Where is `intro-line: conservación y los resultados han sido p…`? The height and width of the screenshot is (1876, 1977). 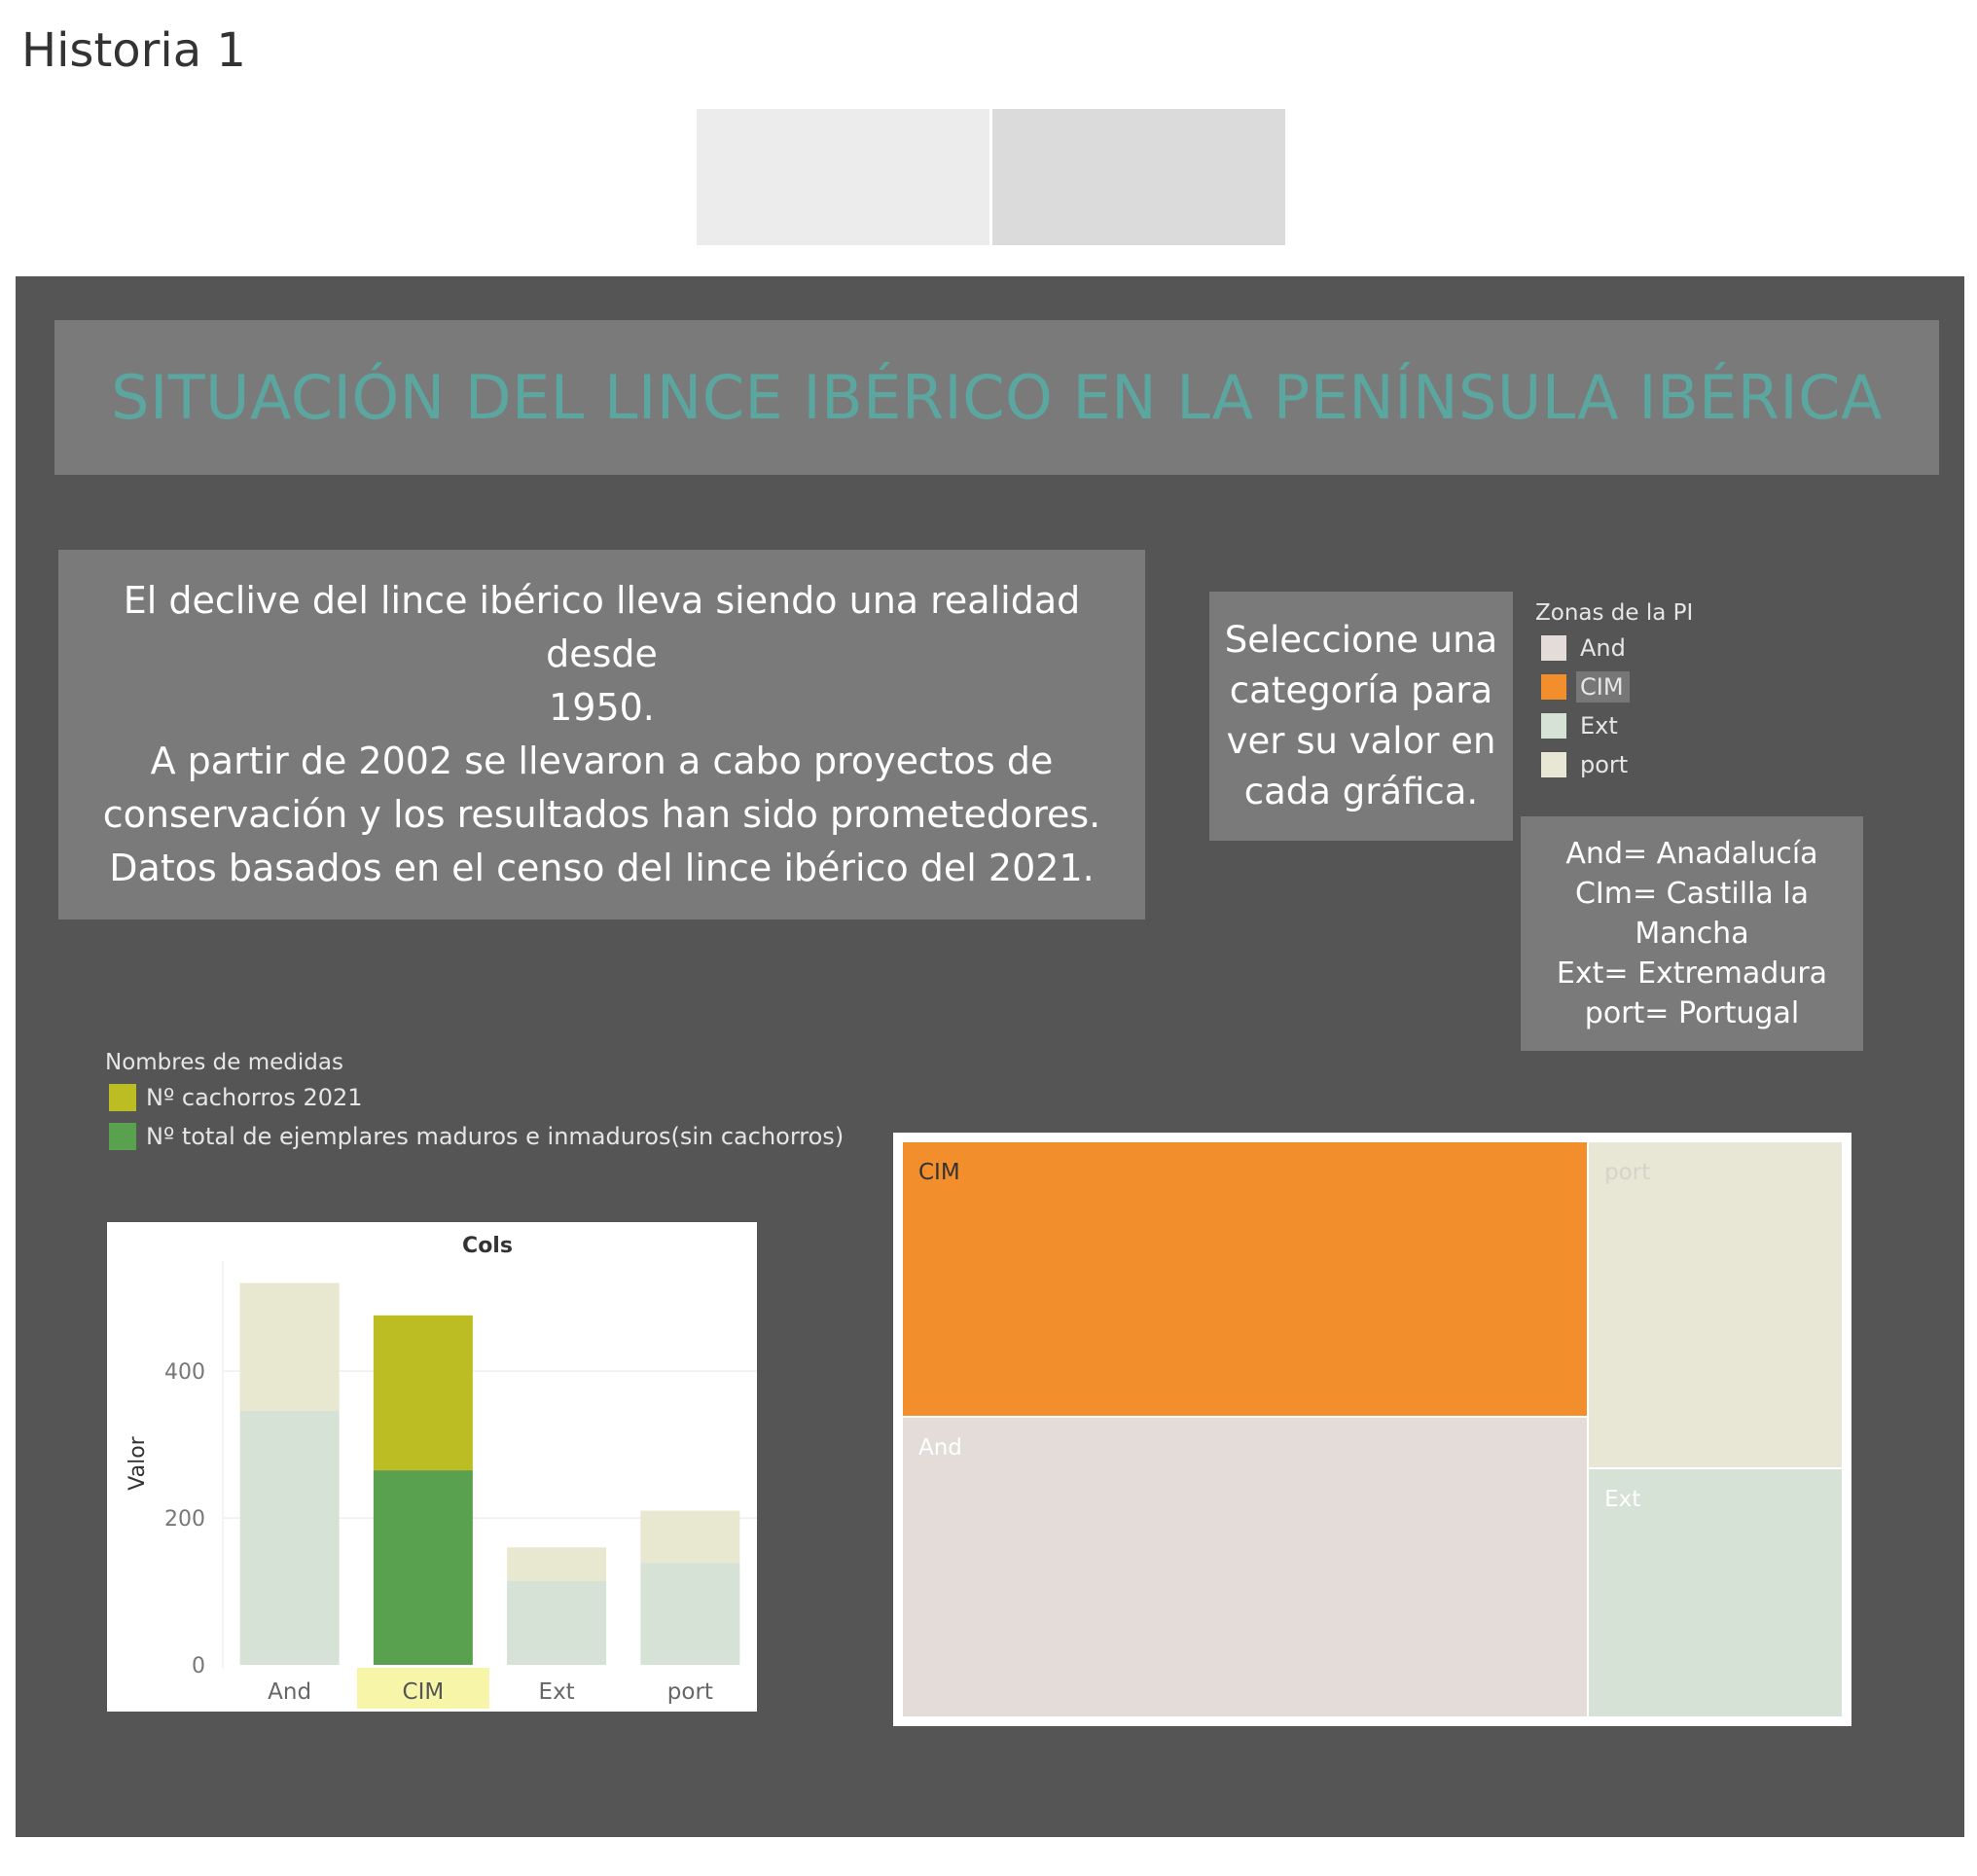 intro-line: conservación y los resultados han sido p… is located at coordinates (601, 814).